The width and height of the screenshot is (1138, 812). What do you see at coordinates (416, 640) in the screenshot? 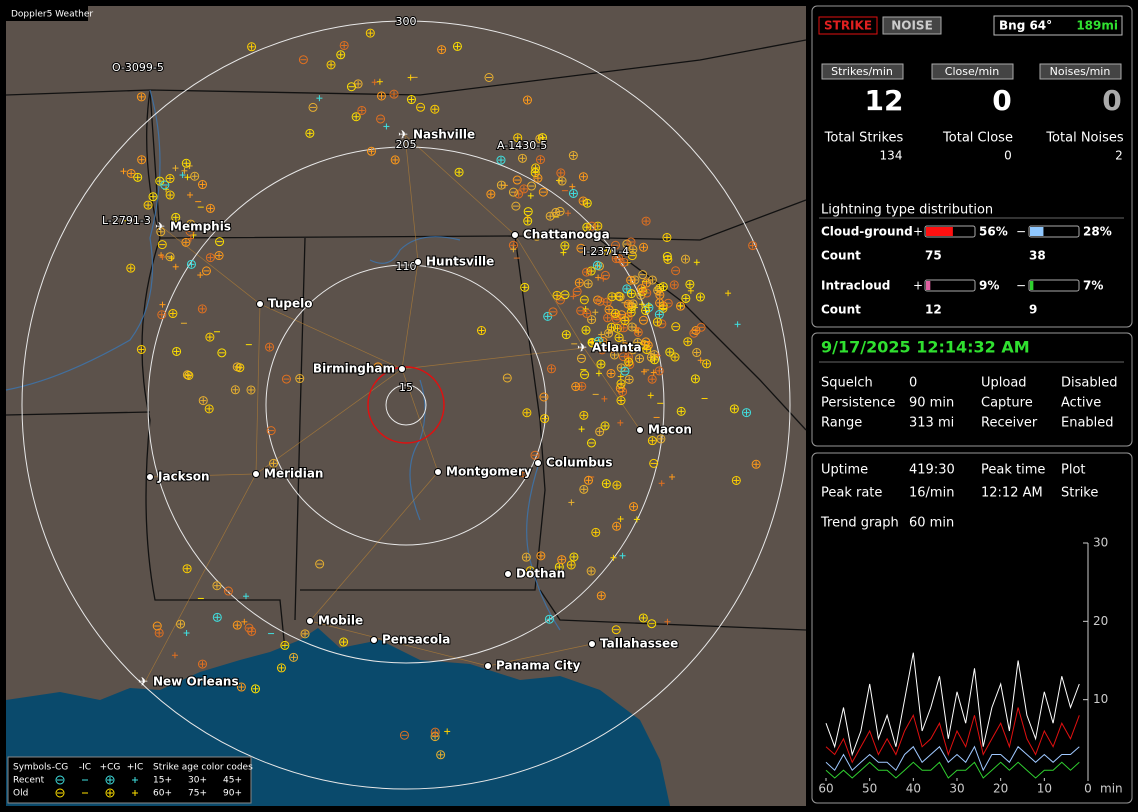
I see `city-label: Pensacola` at bounding box center [416, 640].